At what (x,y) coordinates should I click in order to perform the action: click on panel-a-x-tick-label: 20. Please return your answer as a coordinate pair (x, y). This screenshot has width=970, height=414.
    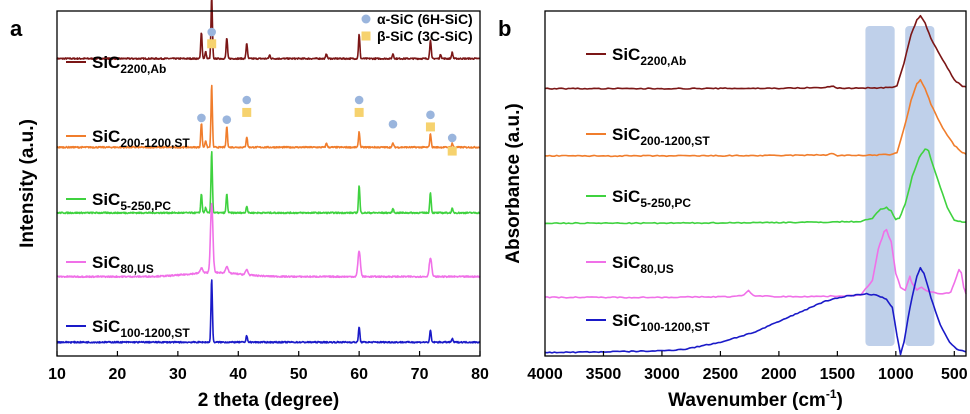
    Looking at the image, I should click on (118, 374).